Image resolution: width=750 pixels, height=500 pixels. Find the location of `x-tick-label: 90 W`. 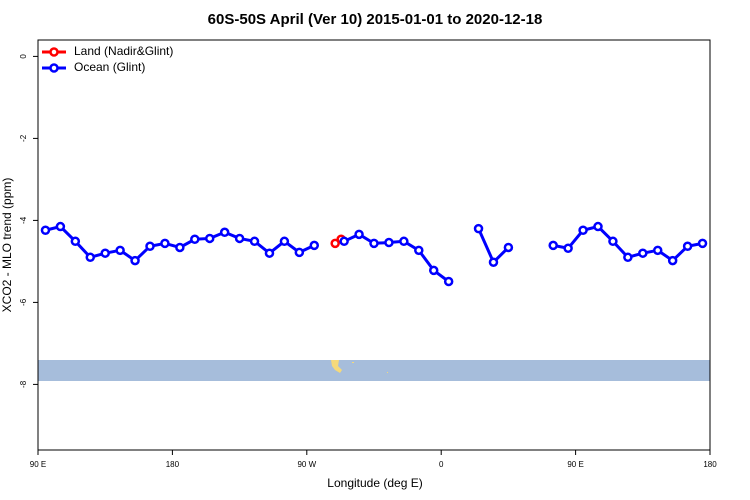

x-tick-label: 90 W is located at coordinates (306, 464).